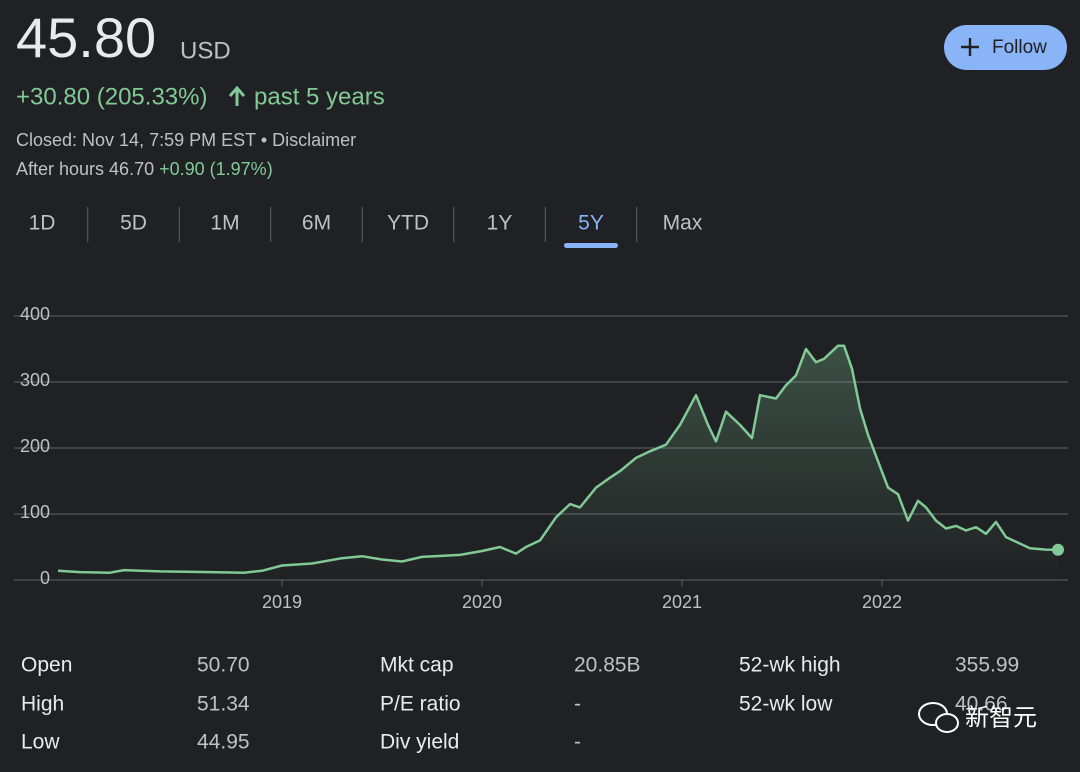 This screenshot has height=772, width=1080. Describe the element at coordinates (42, 704) in the screenshot. I see `stat-label: High` at that location.